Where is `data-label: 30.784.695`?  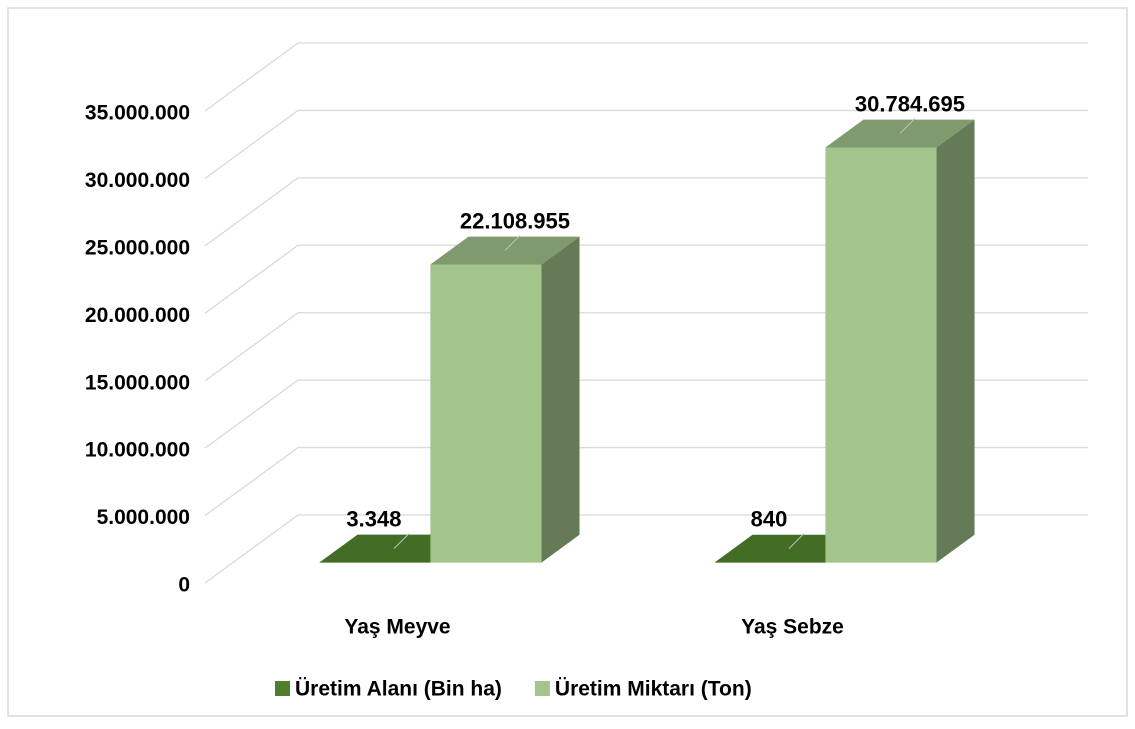 data-label: 30.784.695 is located at coordinates (910, 103).